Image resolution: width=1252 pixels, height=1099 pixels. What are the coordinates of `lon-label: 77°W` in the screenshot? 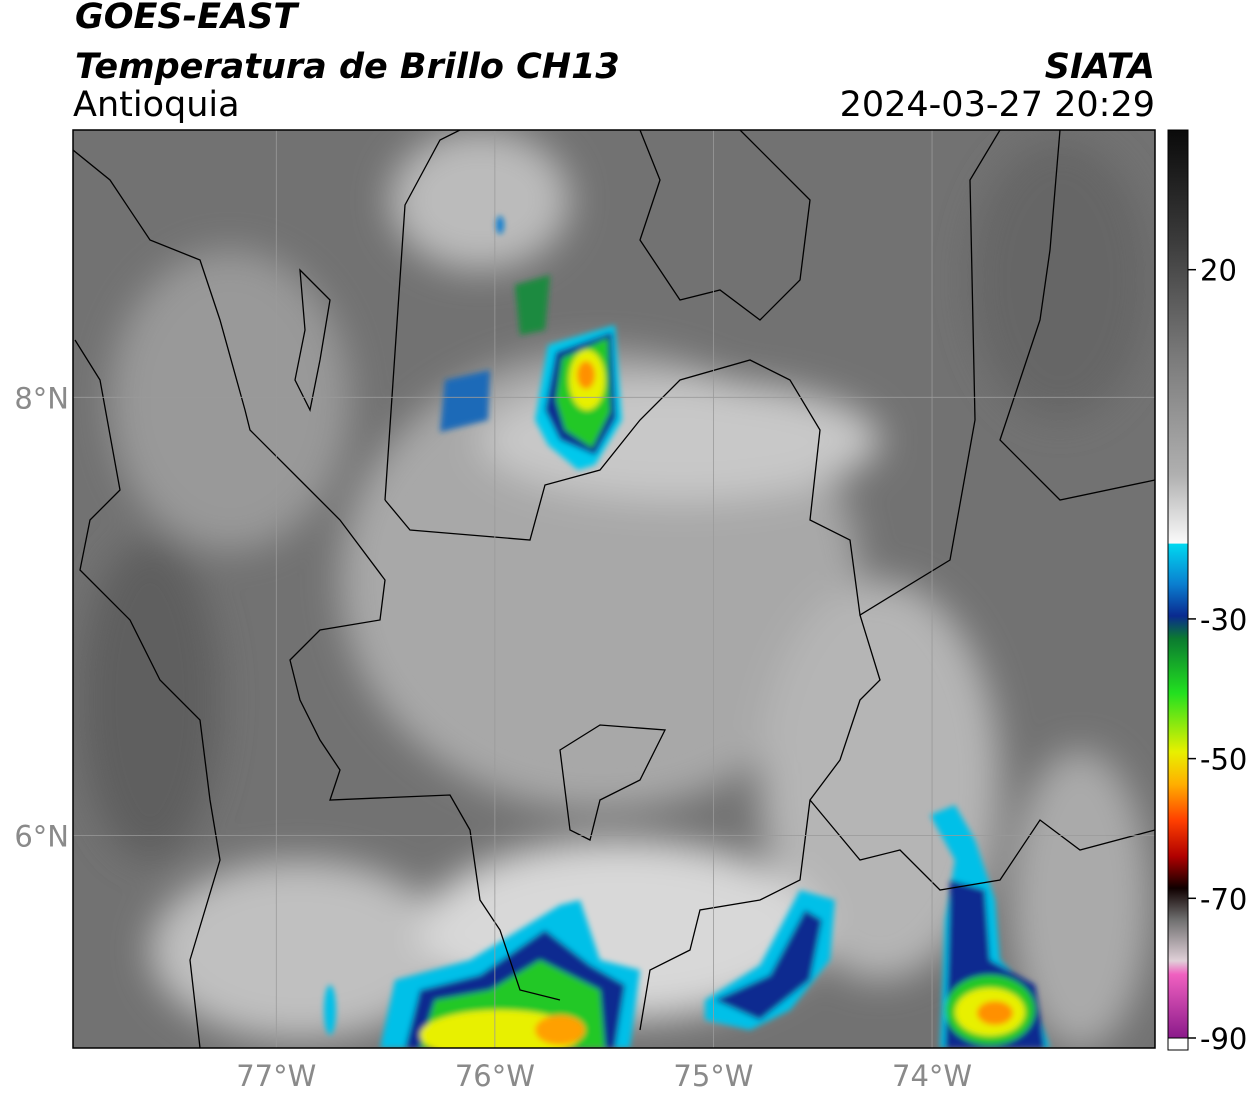 It's located at (276, 1076).